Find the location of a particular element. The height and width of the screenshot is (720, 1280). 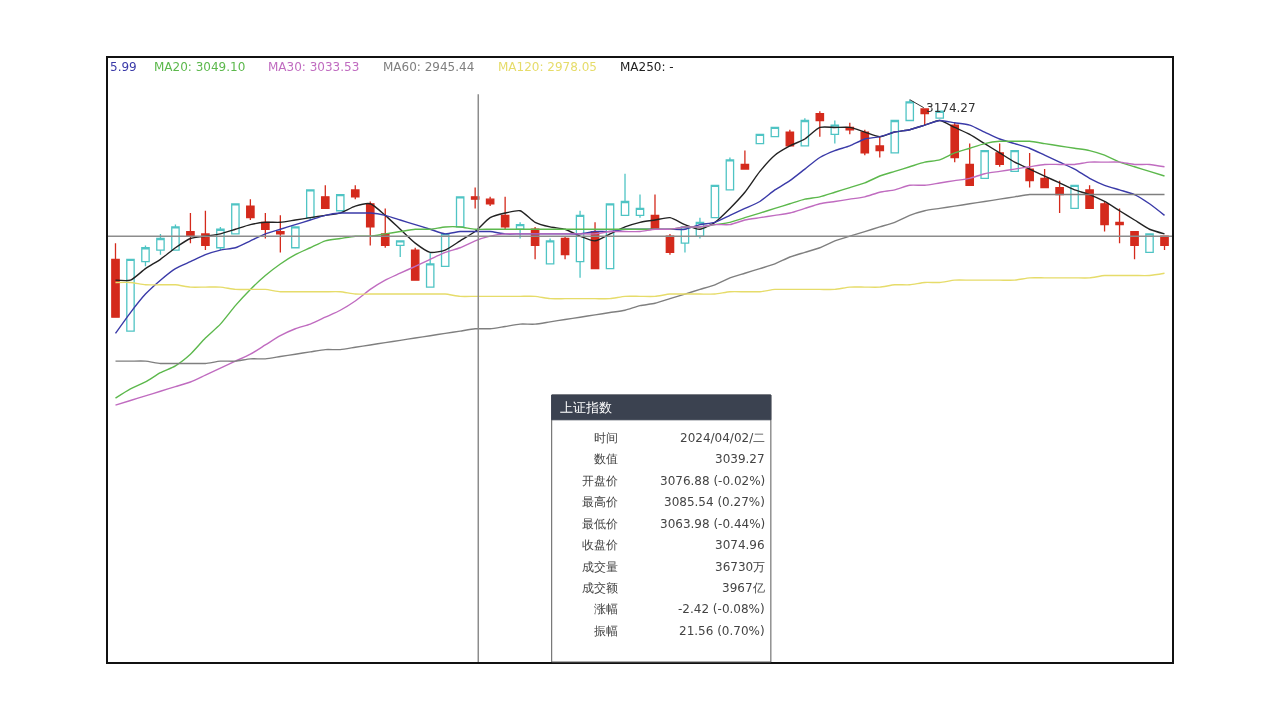

text: MA20: 3049.10 is located at coordinates (200, 67).